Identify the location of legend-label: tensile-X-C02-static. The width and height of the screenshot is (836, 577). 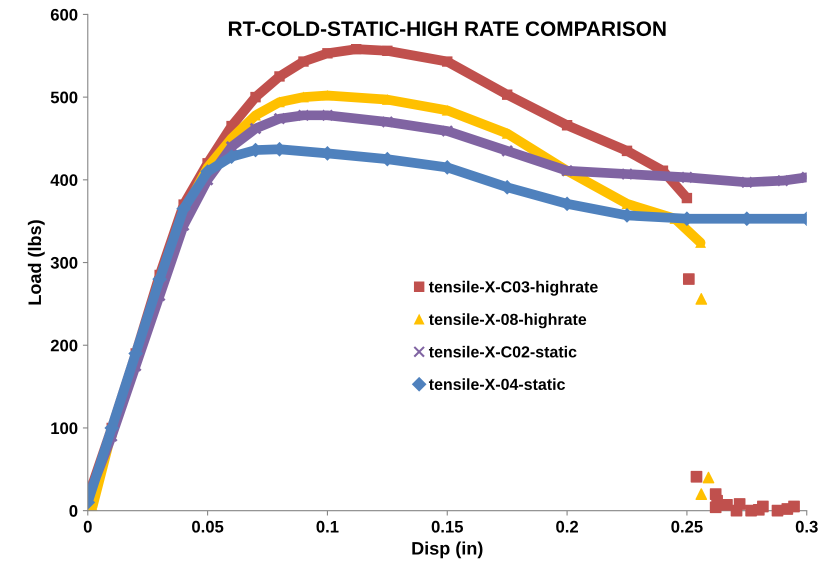
(502, 352).